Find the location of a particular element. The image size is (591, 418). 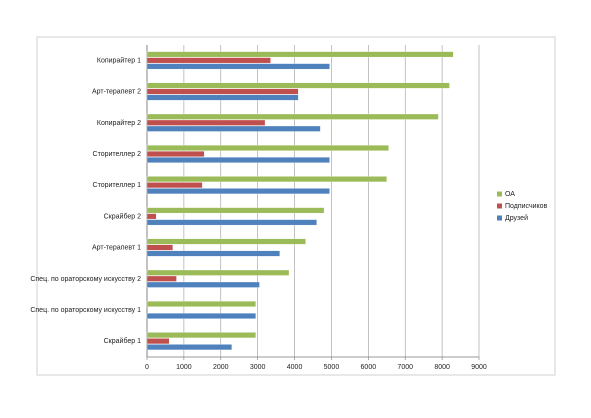

x-tick-label: 3000 is located at coordinates (258, 367).